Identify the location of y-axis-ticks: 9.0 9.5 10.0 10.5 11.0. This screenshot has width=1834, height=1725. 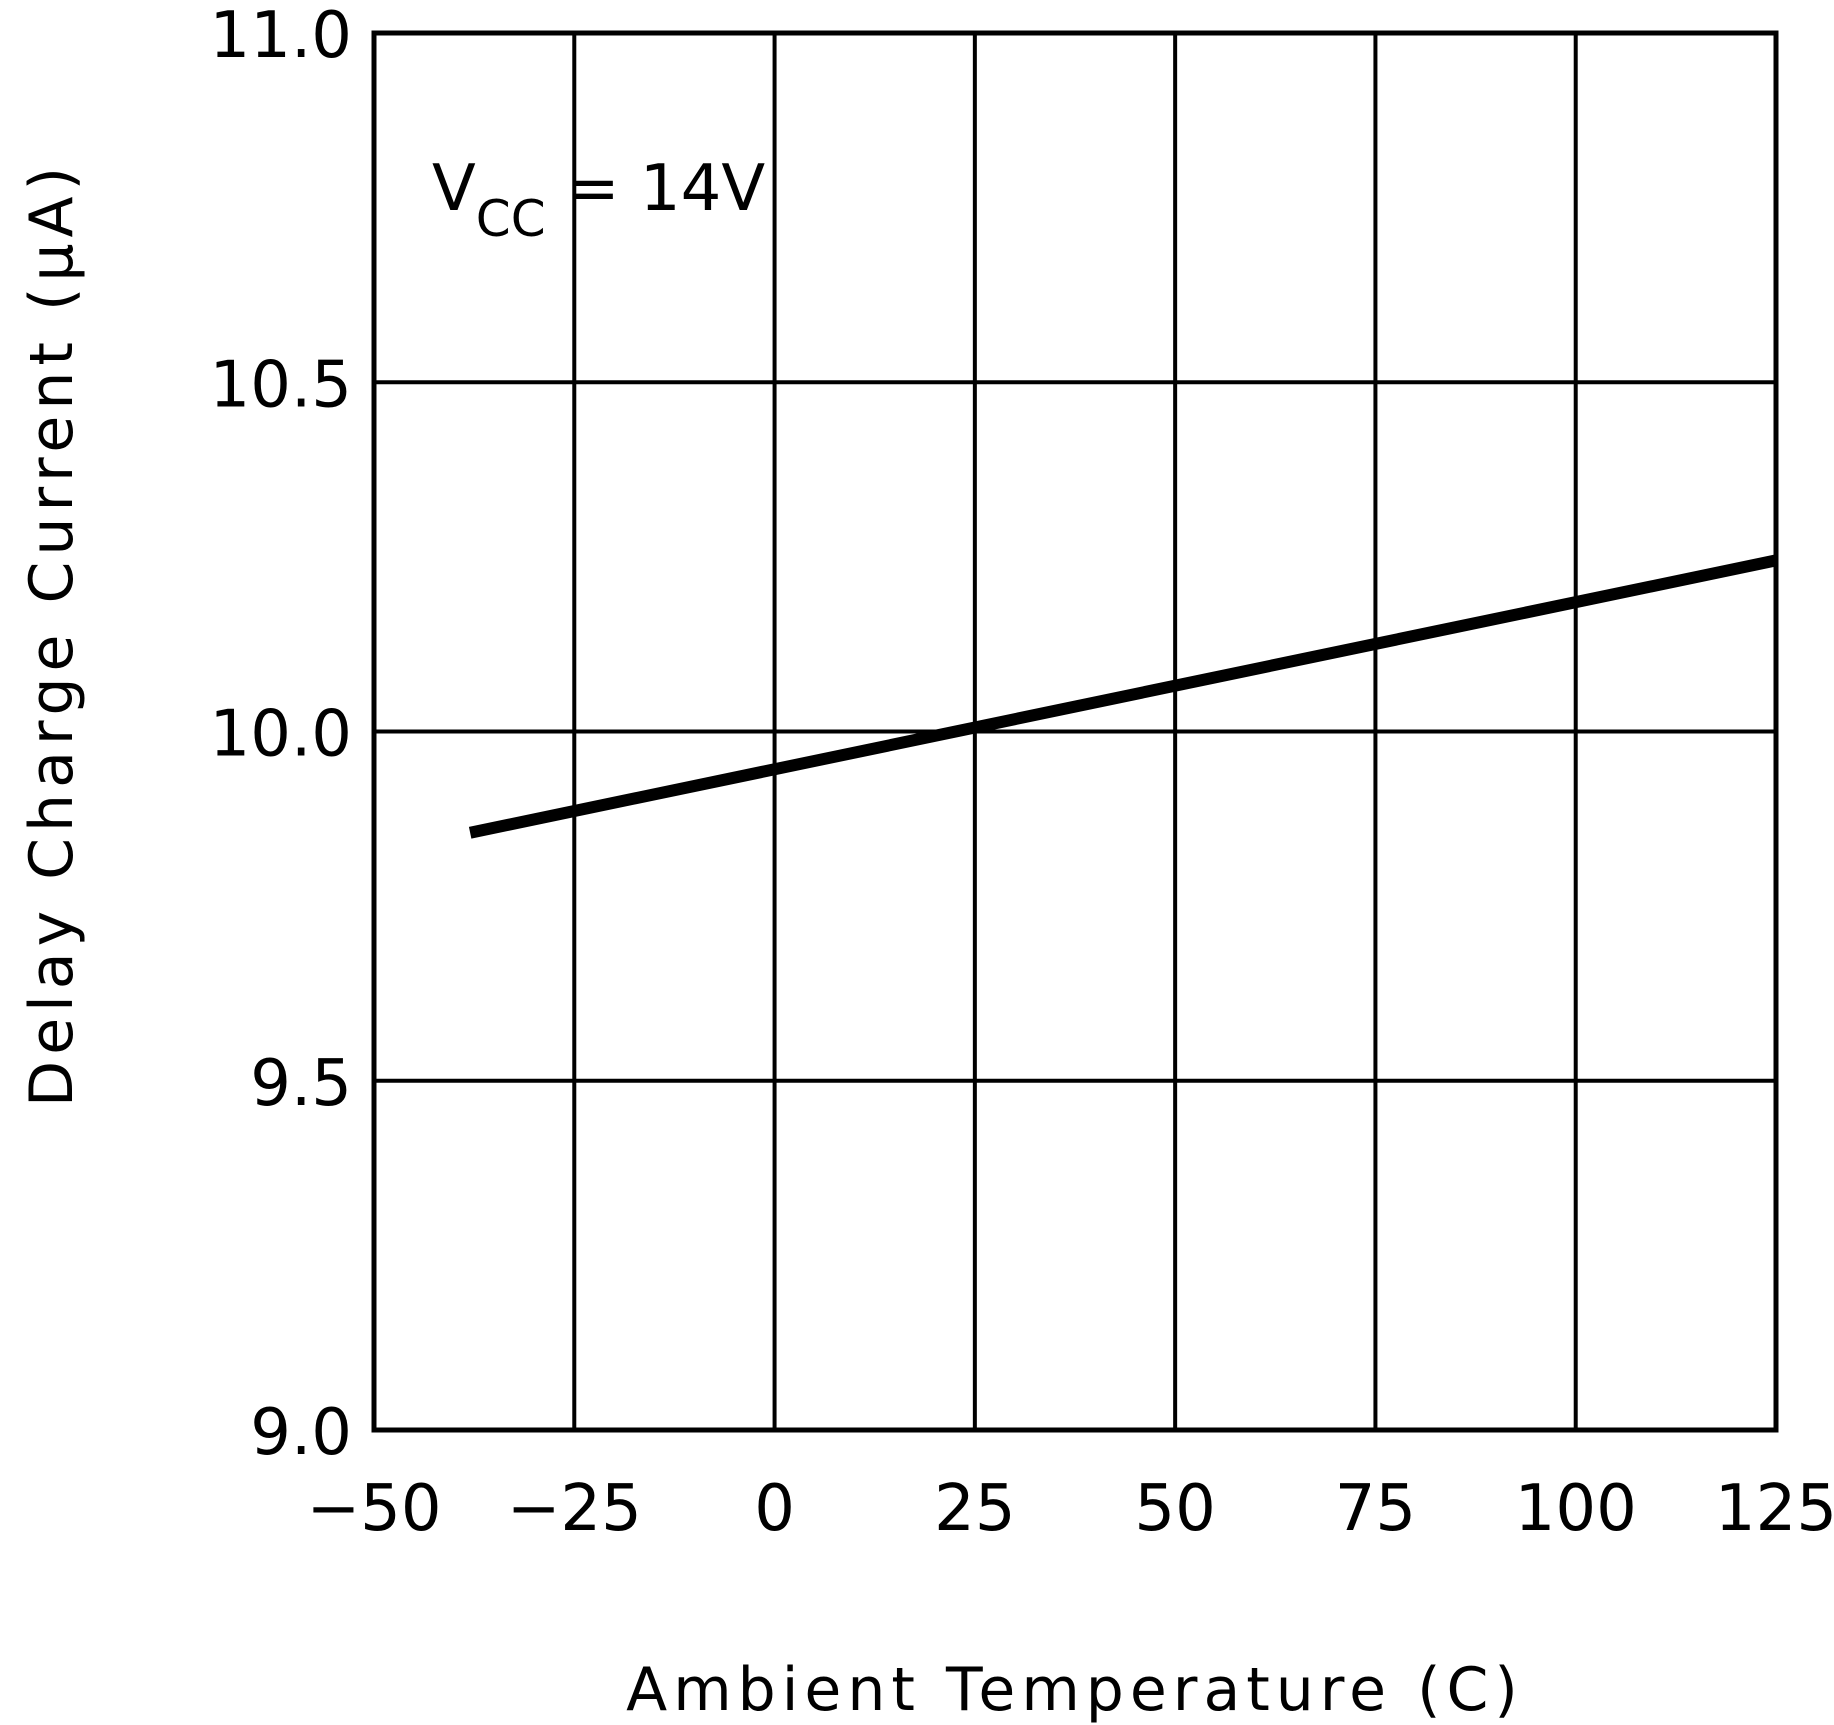
(281, 735).